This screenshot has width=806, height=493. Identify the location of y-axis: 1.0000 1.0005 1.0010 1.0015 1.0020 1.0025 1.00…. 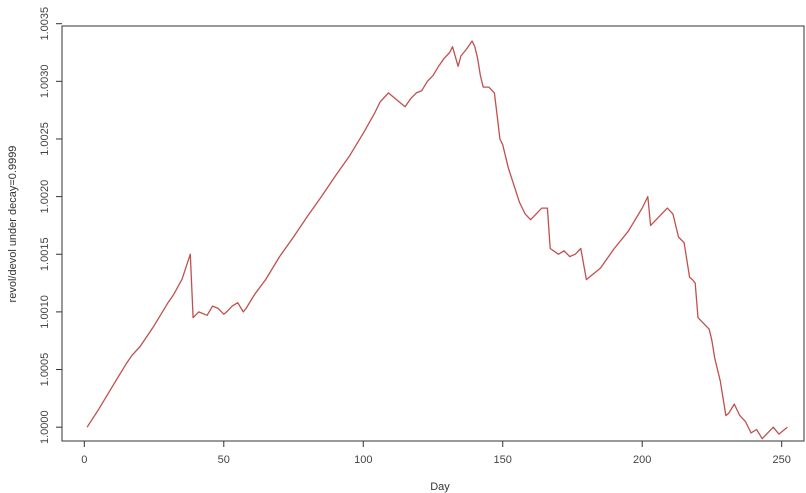
(50, 225).